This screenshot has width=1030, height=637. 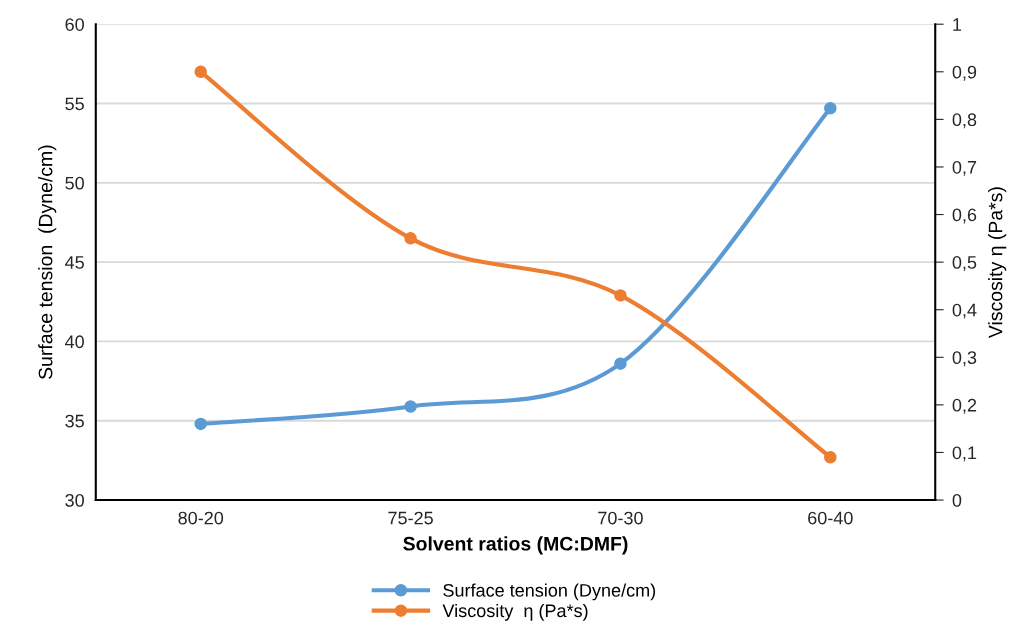 I want to click on legend-label: Surface tension (Dyne/cm), so click(x=549, y=592).